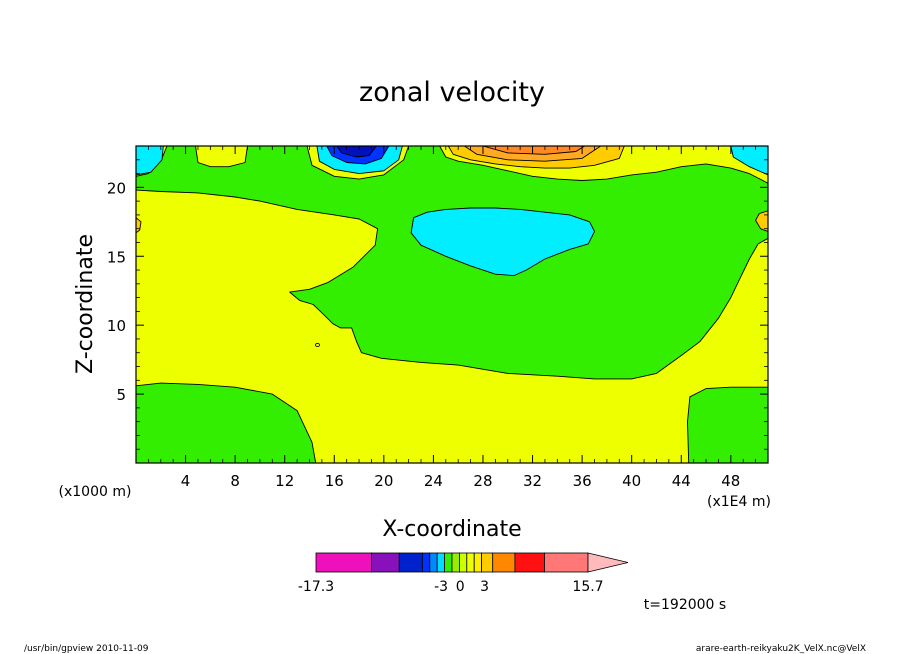 The width and height of the screenshot is (904, 654). What do you see at coordinates (95, 492) in the screenshot?
I see `y-unit-label: (x1000 m)` at bounding box center [95, 492].